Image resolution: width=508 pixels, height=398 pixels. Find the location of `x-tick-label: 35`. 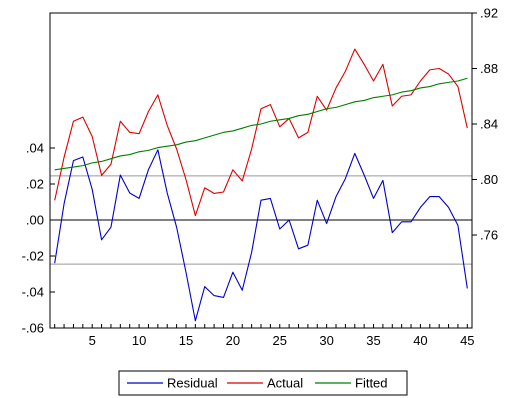

x-tick-label: 35 is located at coordinates (373, 340).